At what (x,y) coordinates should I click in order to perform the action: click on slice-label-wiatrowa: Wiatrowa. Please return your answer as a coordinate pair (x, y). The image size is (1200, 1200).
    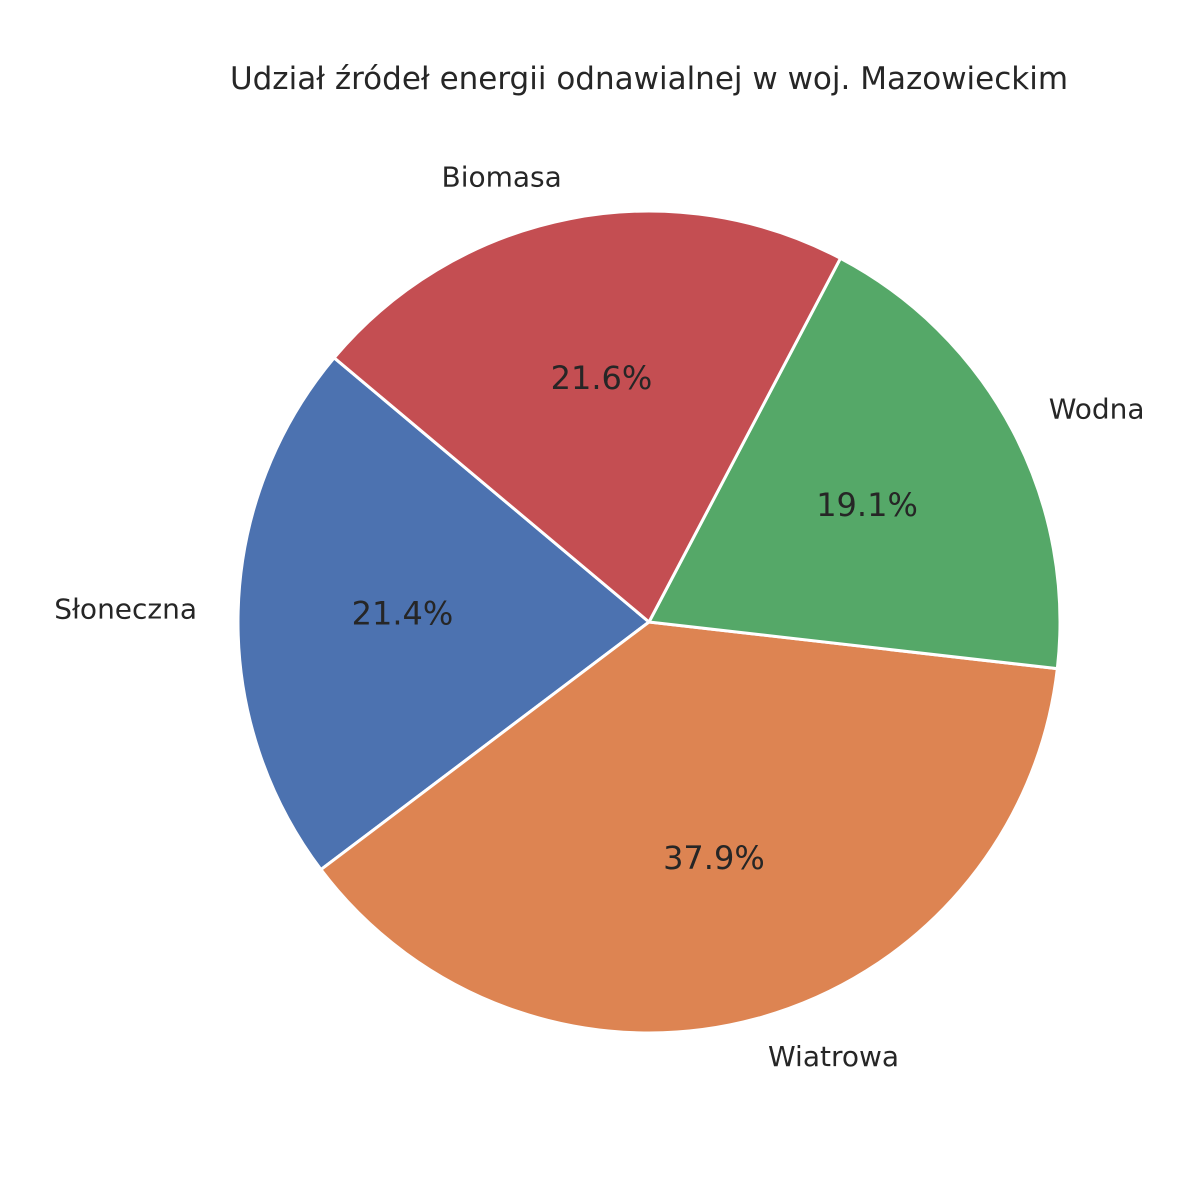
    Looking at the image, I should click on (833, 1056).